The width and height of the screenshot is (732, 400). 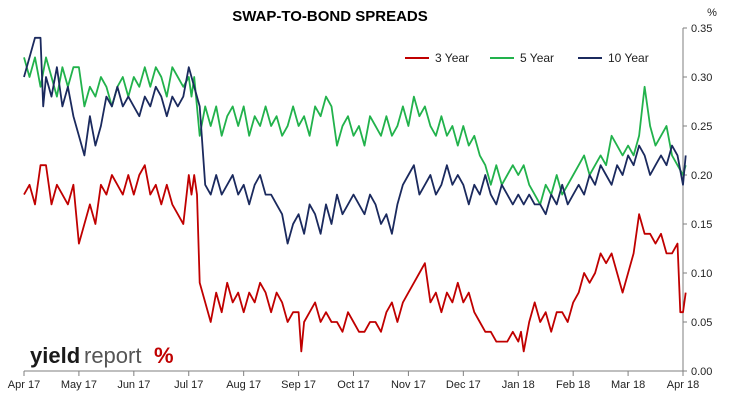 I want to click on y-tick-label: 0.15, so click(x=701, y=225).